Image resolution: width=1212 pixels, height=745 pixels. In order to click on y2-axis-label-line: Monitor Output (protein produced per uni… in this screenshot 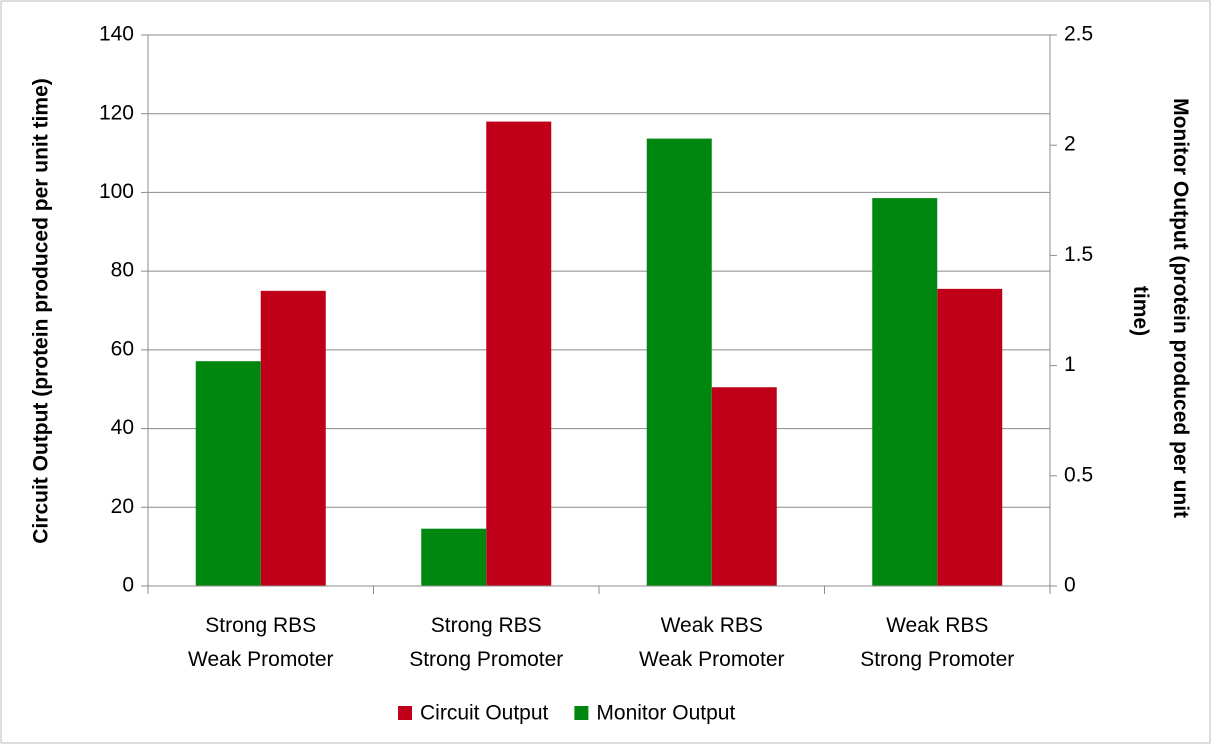, I will do `click(1180, 308)`.